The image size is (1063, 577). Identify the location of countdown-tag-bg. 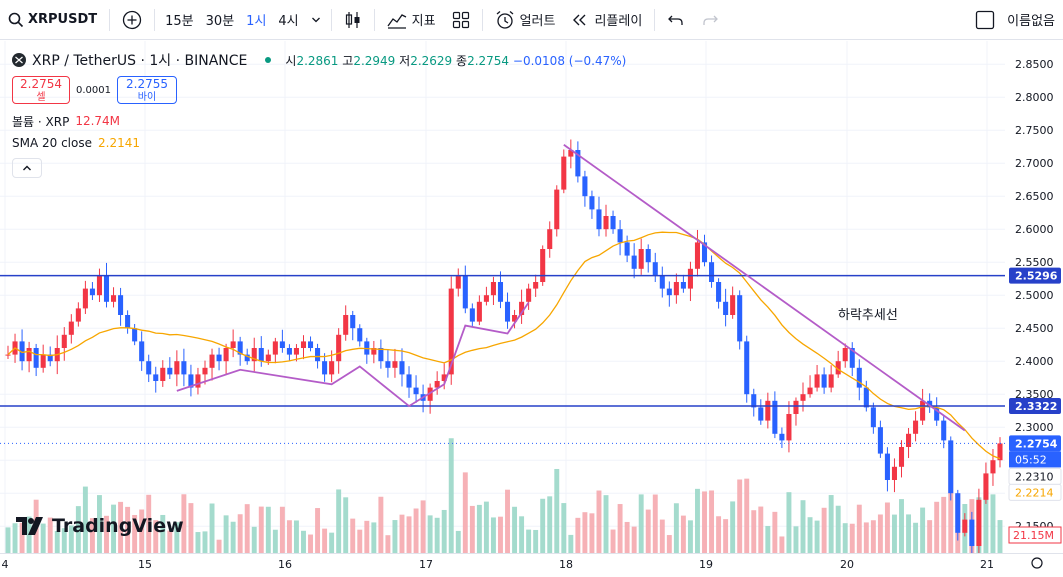
(1035, 459).